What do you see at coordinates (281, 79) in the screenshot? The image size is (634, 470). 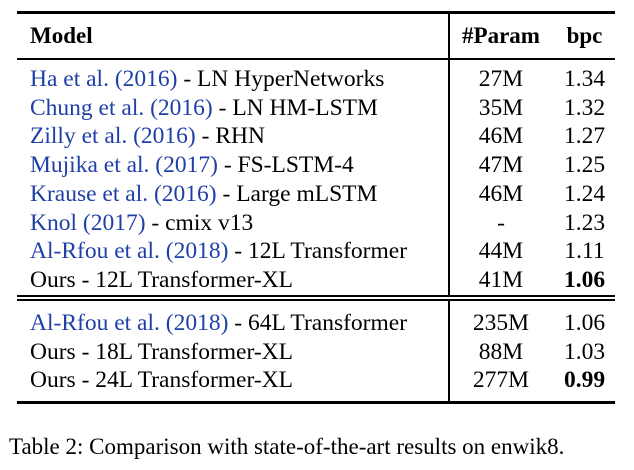 I see `model-name: - LN HyperNetworks` at bounding box center [281, 79].